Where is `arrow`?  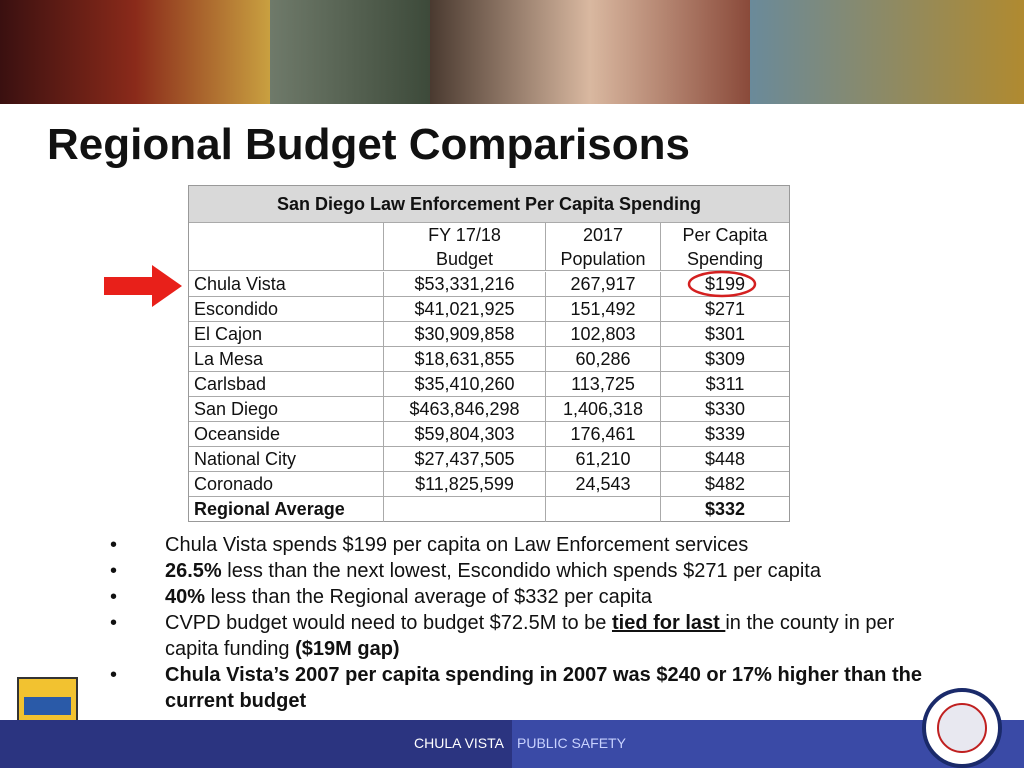 arrow is located at coordinates (143, 286).